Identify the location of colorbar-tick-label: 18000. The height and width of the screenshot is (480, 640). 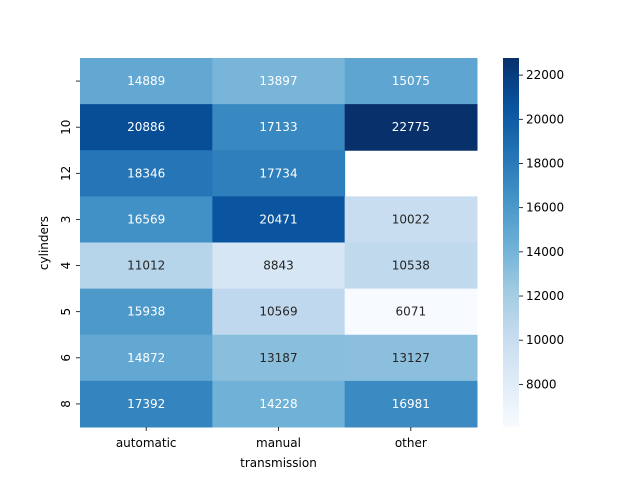
(545, 163).